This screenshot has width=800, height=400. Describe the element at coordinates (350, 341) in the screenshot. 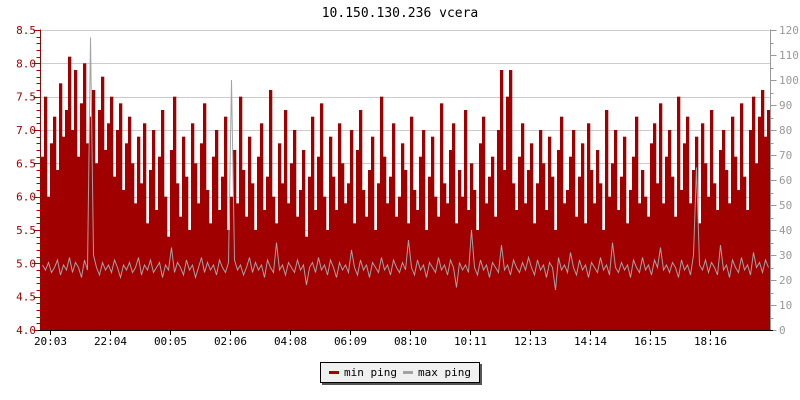

I see `svg-text: 06:09` at that location.